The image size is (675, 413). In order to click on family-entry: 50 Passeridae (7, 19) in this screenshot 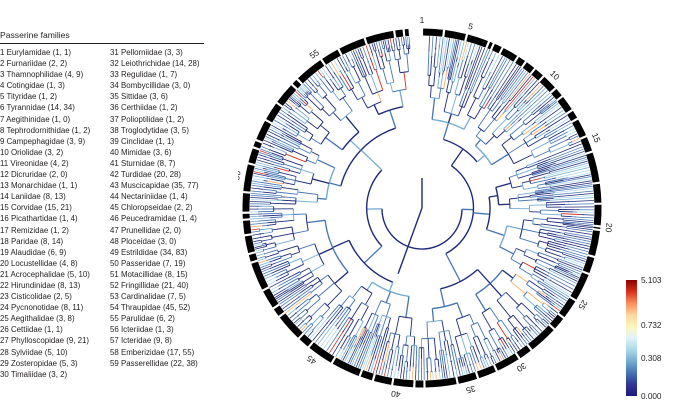, I will do `click(148, 263)`.